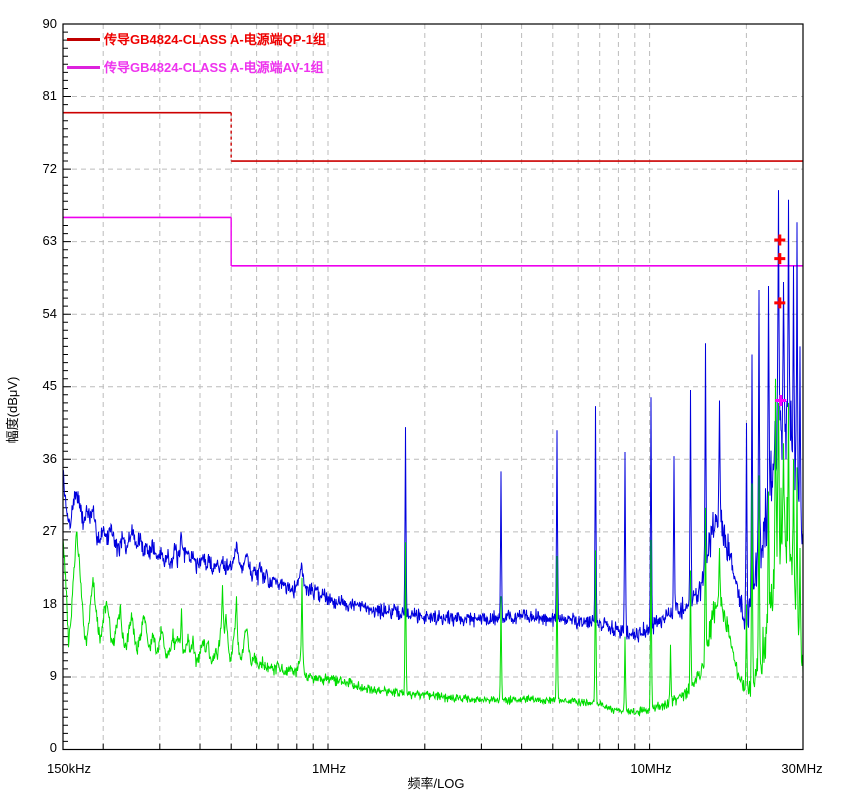 Image resolution: width=841 pixels, height=792 pixels. What do you see at coordinates (780, 271) in the screenshot?
I see `qp-peak-markers` at bounding box center [780, 271].